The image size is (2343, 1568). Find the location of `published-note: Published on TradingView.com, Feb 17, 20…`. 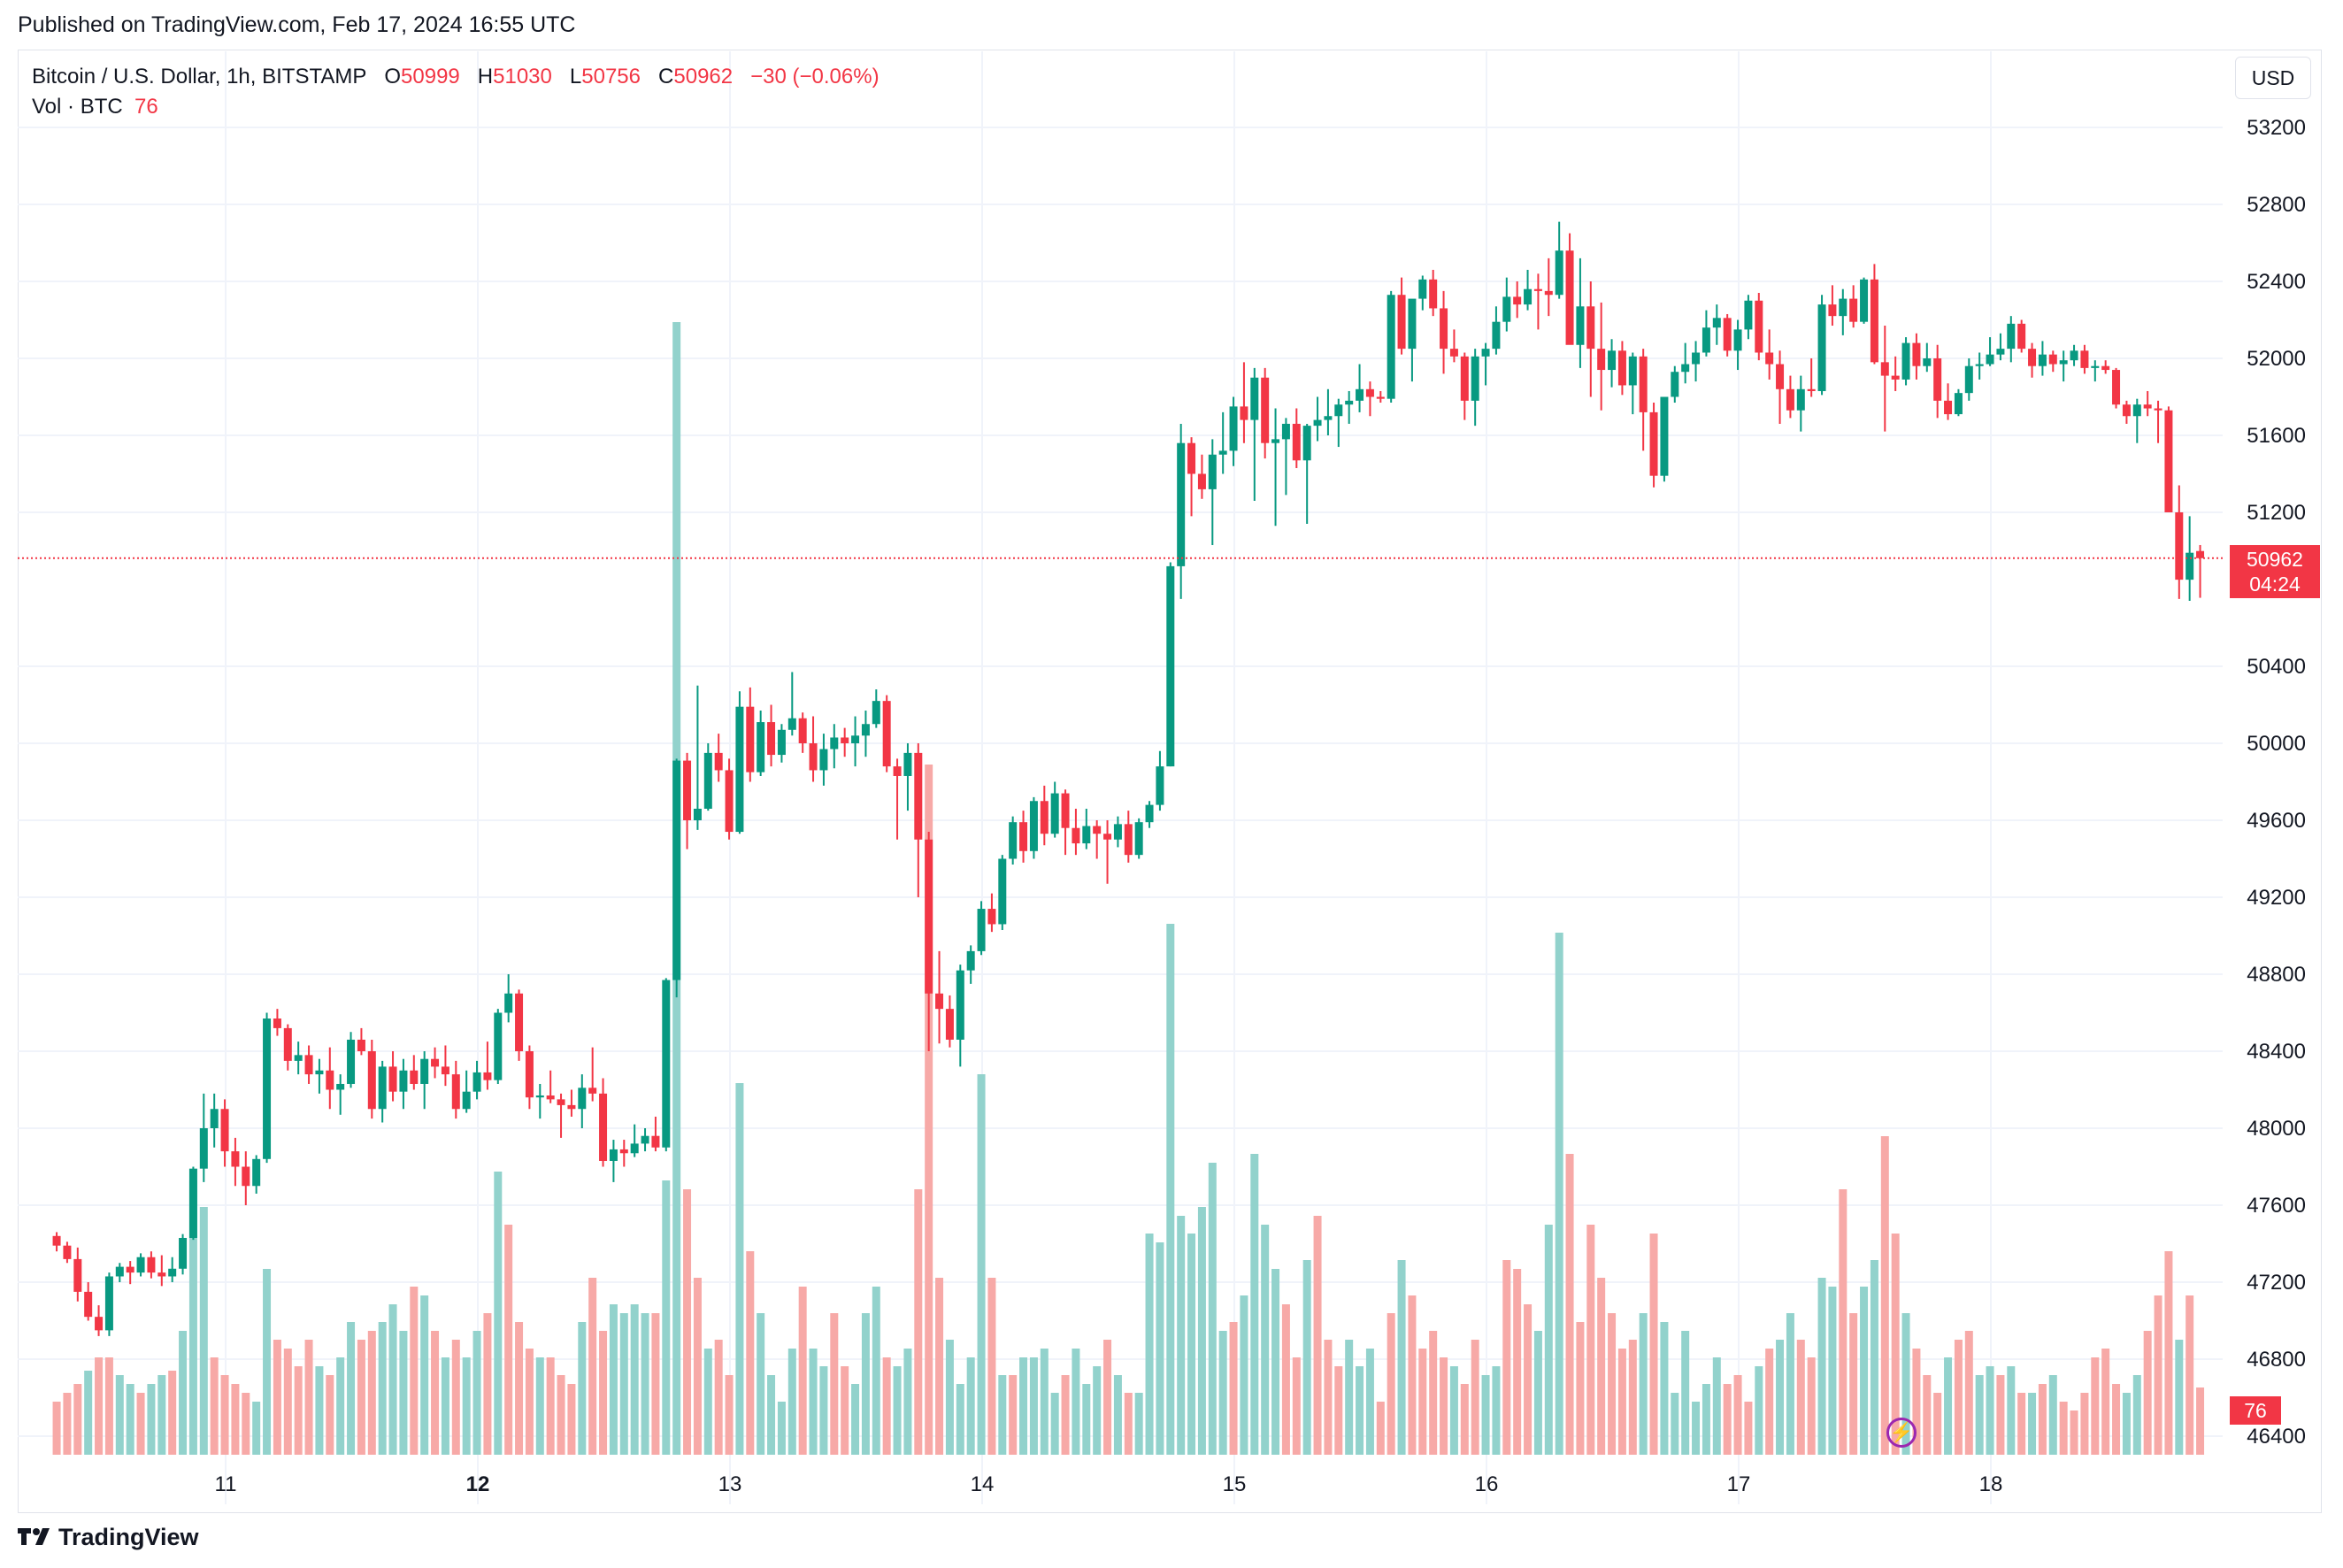

published-note: Published on TradingView.com, Feb 17, 20… is located at coordinates (297, 24).